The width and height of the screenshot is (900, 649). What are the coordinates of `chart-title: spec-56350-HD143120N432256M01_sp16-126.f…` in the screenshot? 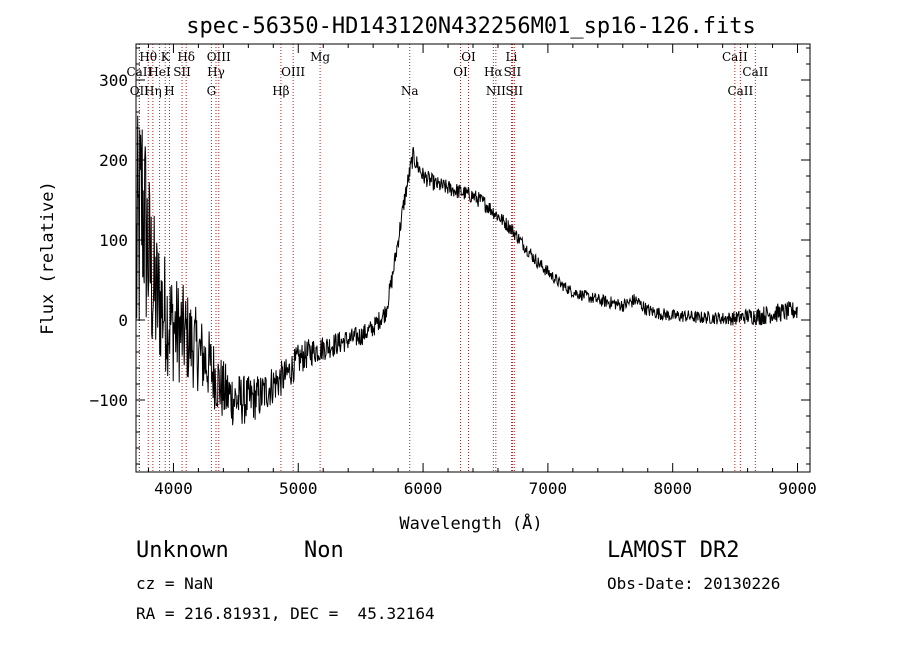 It's located at (471, 26).